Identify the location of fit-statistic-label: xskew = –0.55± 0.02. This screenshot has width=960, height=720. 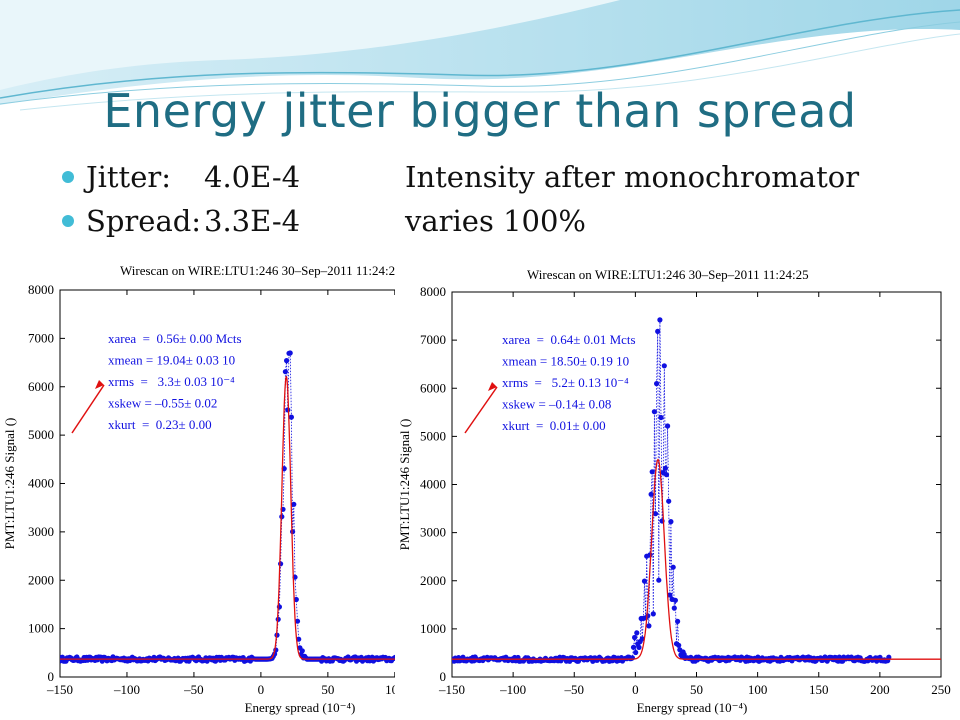
(162, 403).